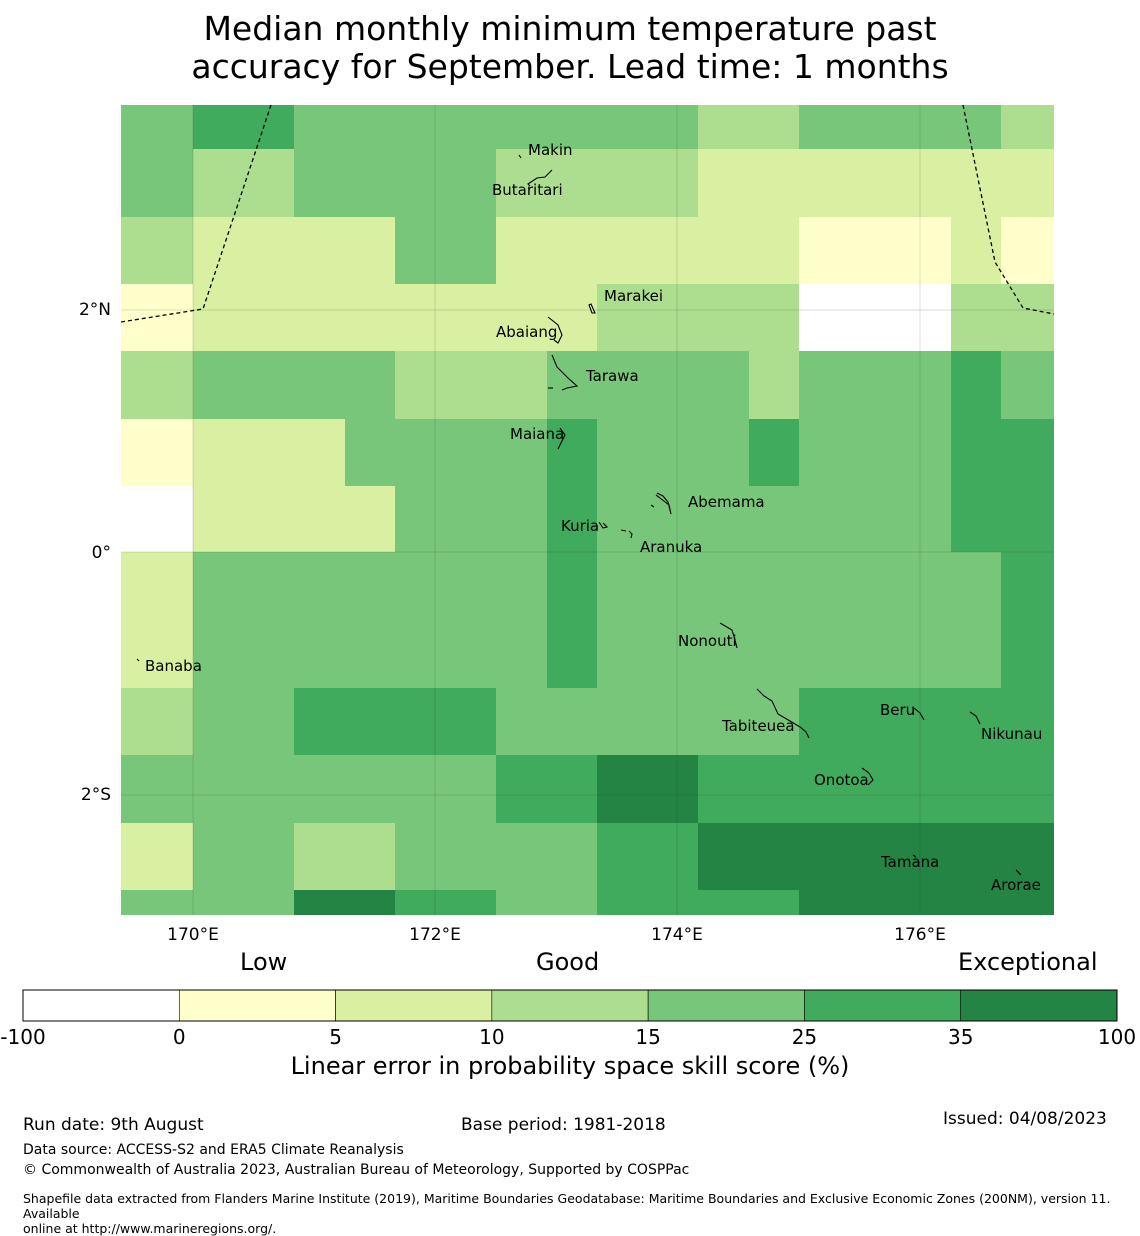  Describe the element at coordinates (1016, 885) in the screenshot. I see `island-label-arorae: Arorae` at that location.